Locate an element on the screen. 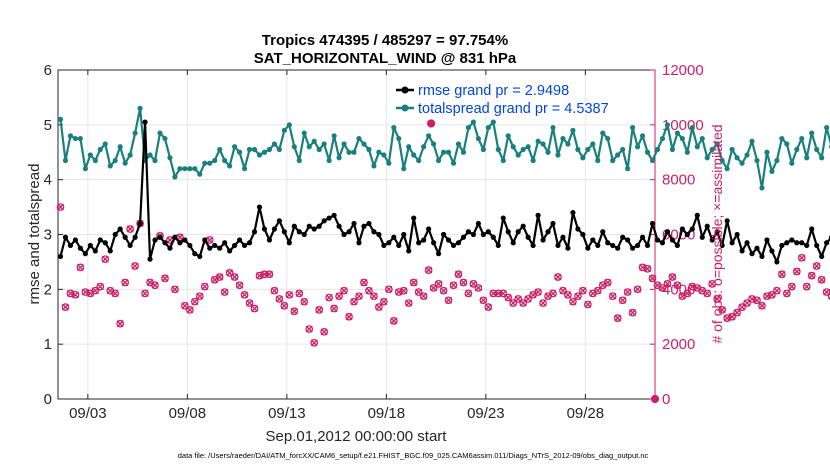 This screenshot has height=470, width=830. x-tick-label: 09/23 is located at coordinates (486, 413).